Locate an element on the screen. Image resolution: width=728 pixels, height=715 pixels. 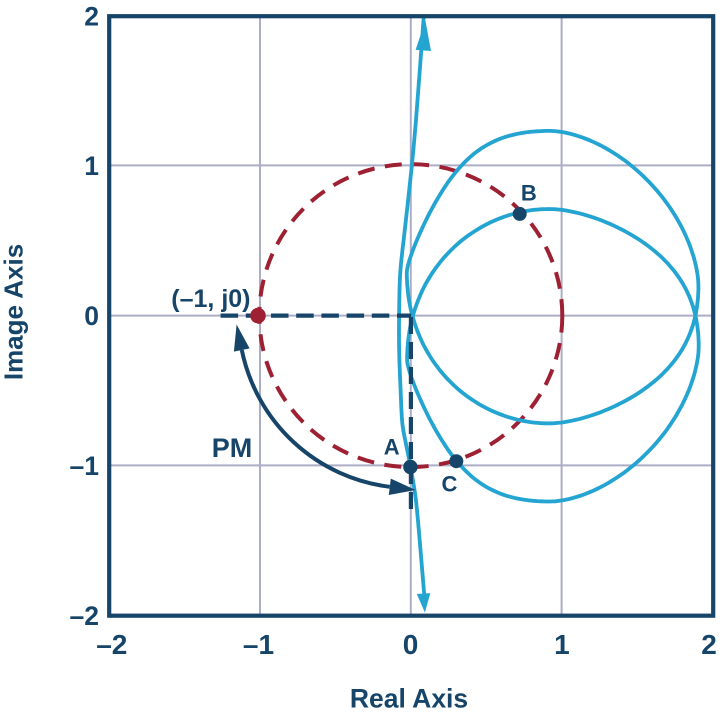
svg-text: Real Axis is located at coordinates (409, 697).